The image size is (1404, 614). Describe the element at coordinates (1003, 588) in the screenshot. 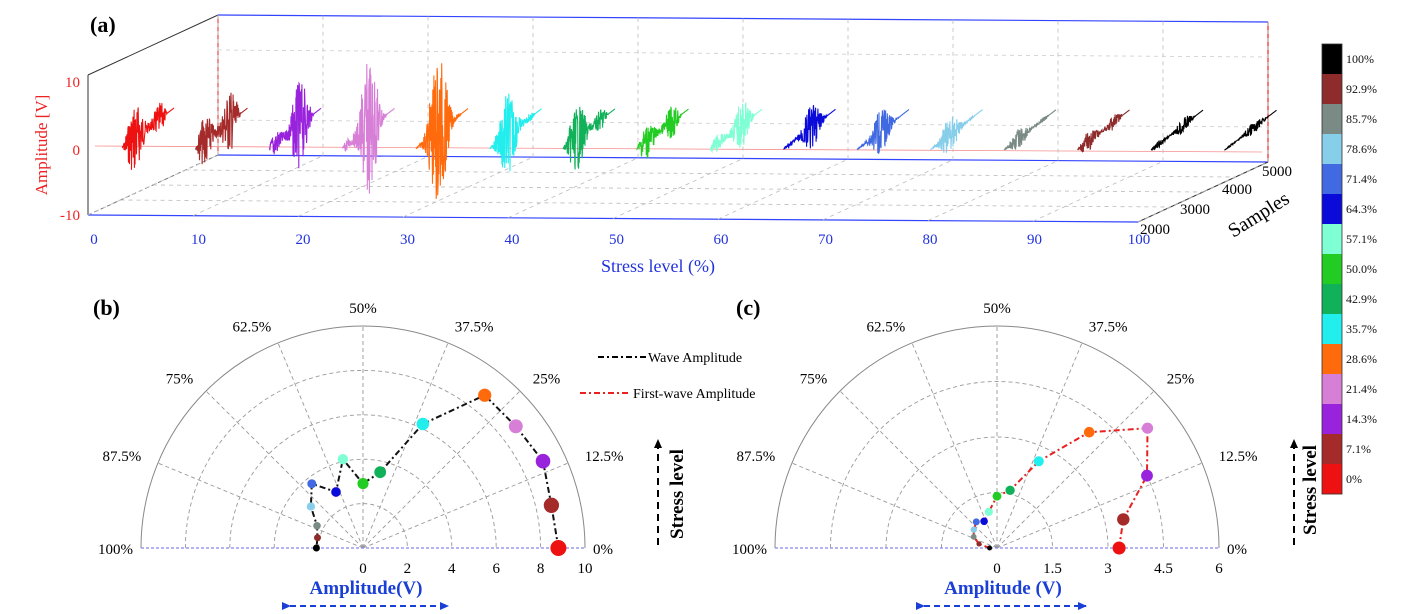

I see `panel-c-x-axis-title: Amplitude (V)` at that location.